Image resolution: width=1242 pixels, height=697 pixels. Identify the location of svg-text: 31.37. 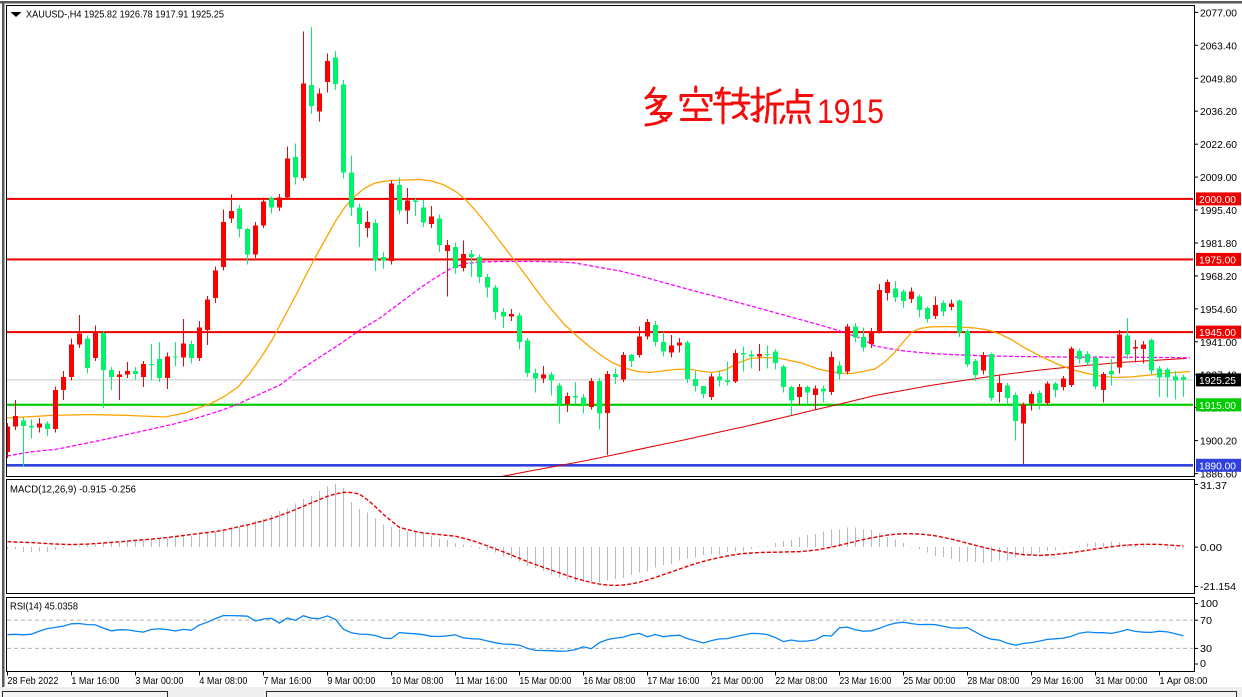
(1213, 486).